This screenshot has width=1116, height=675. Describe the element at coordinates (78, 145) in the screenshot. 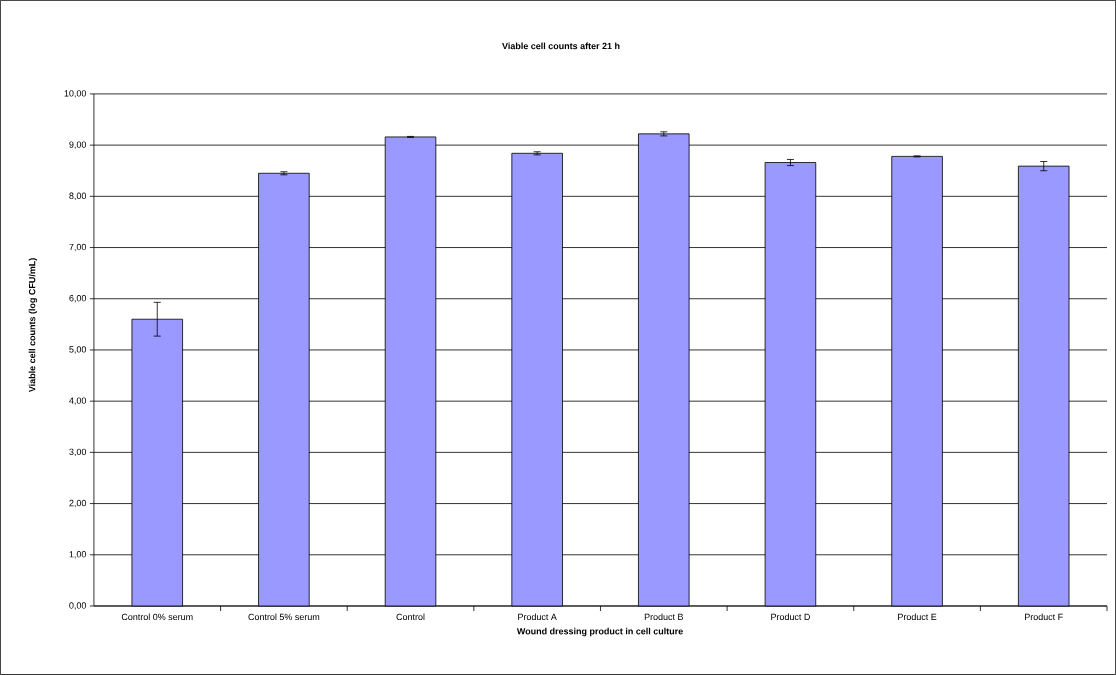

I see `y-tick-label: 9,00` at that location.